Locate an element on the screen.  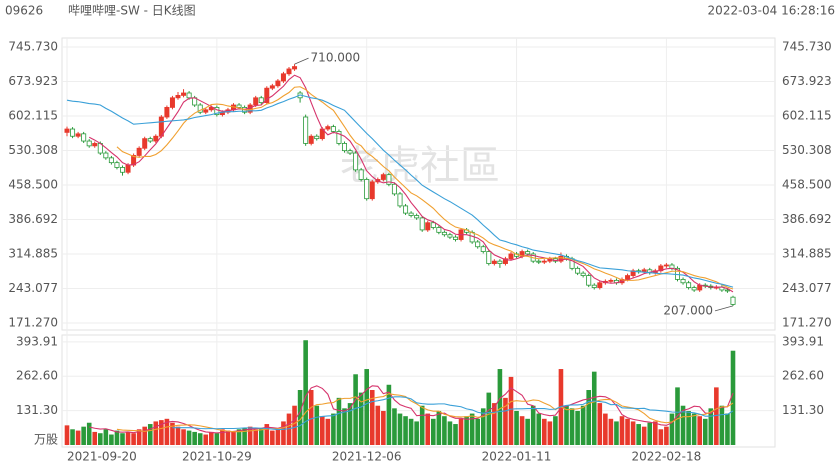
y-tick-label-right: 262.60 is located at coordinates (803, 376).